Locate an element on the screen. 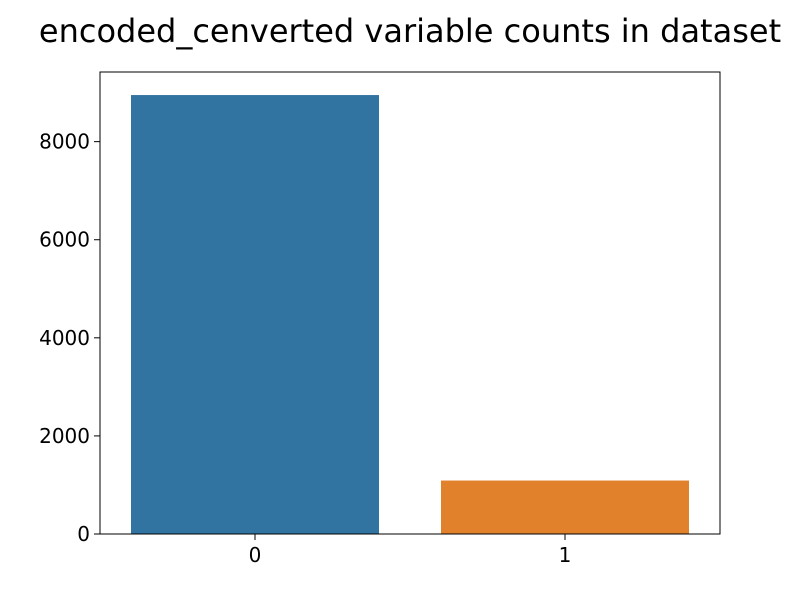 Image resolution: width=800 pixels, height=600 pixels. y-axis: 0 2000 4000 6000 8000 is located at coordinates (69, 338).